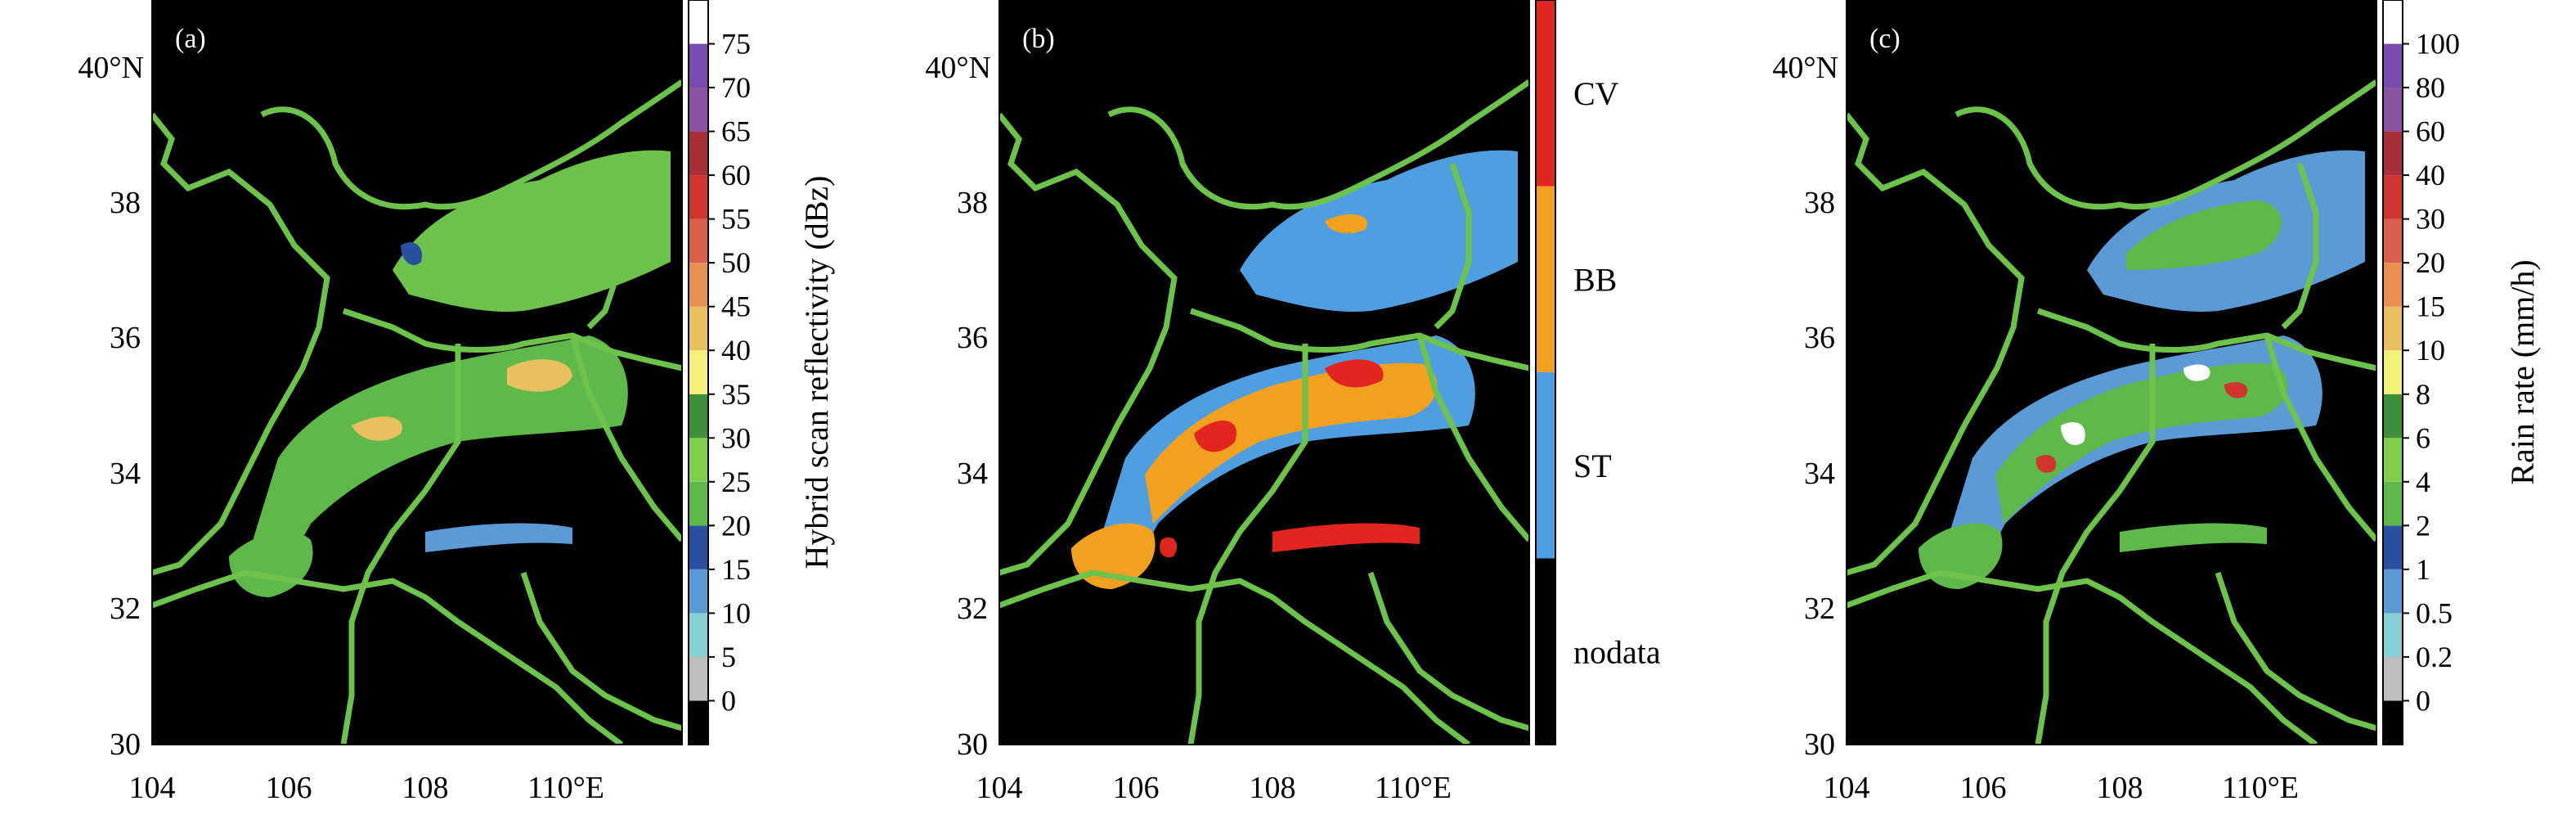  Describe the element at coordinates (2430, 351) in the screenshot. I see `colorbar-c-tick-label: 10` at that location.